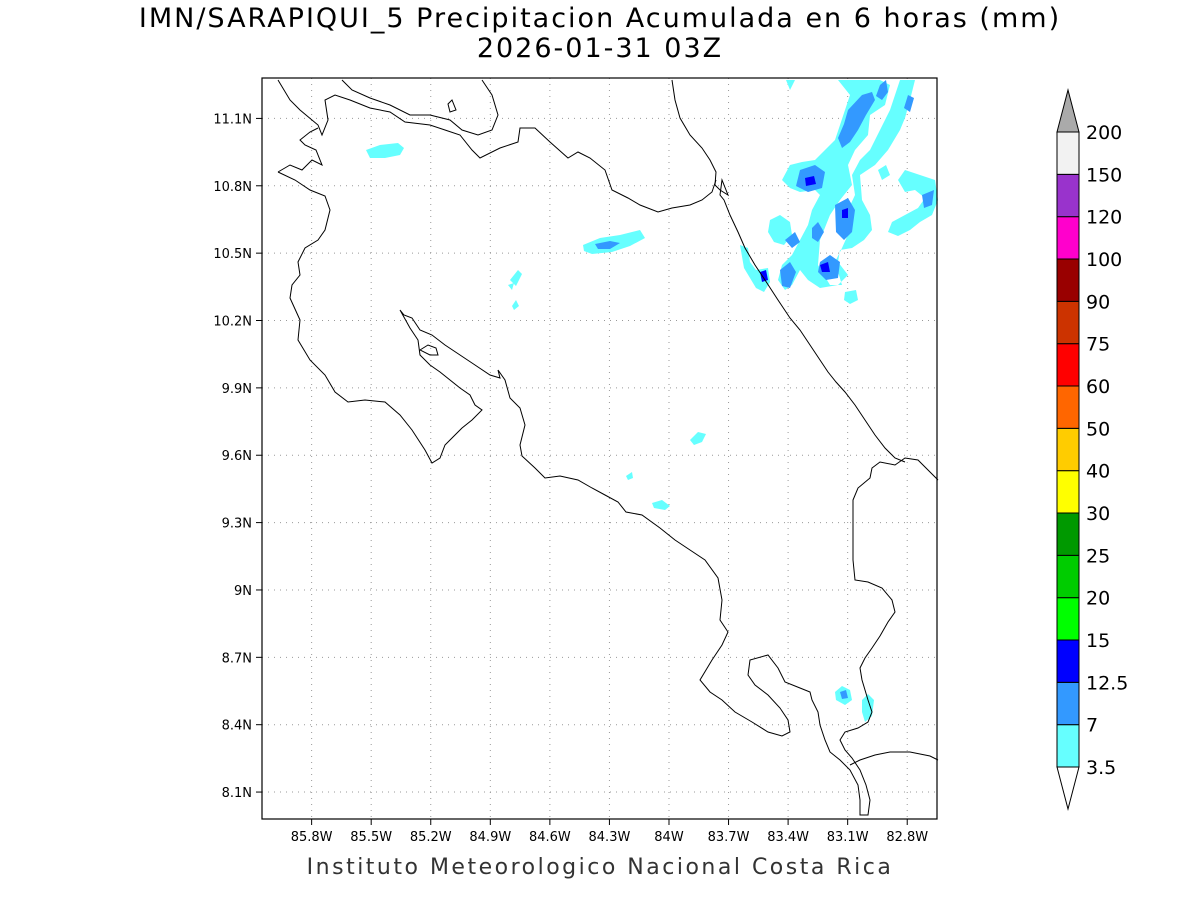  Describe the element at coordinates (237, 726) in the screenshot. I see `lat-tick-label: 8.4N` at that location.